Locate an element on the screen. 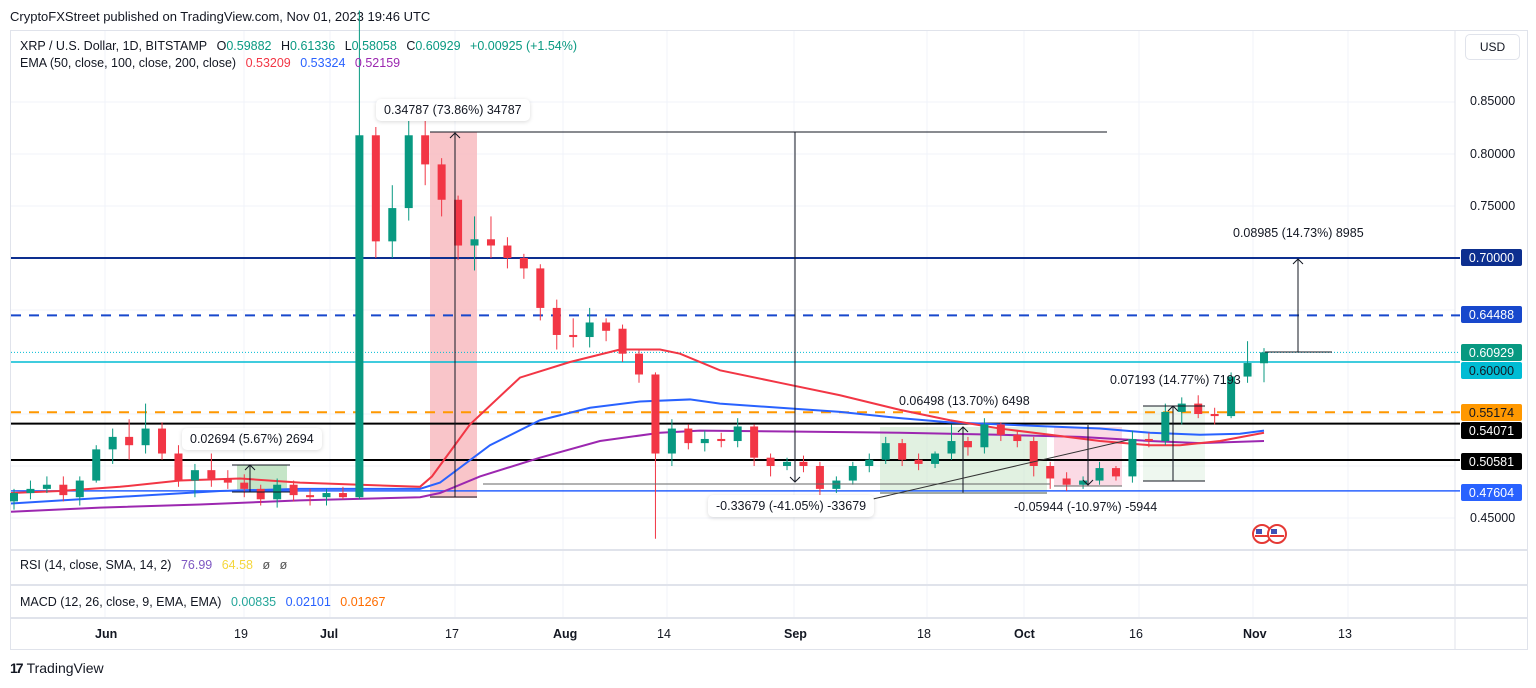  us-economic-event-icon is located at coordinates (1269, 534).